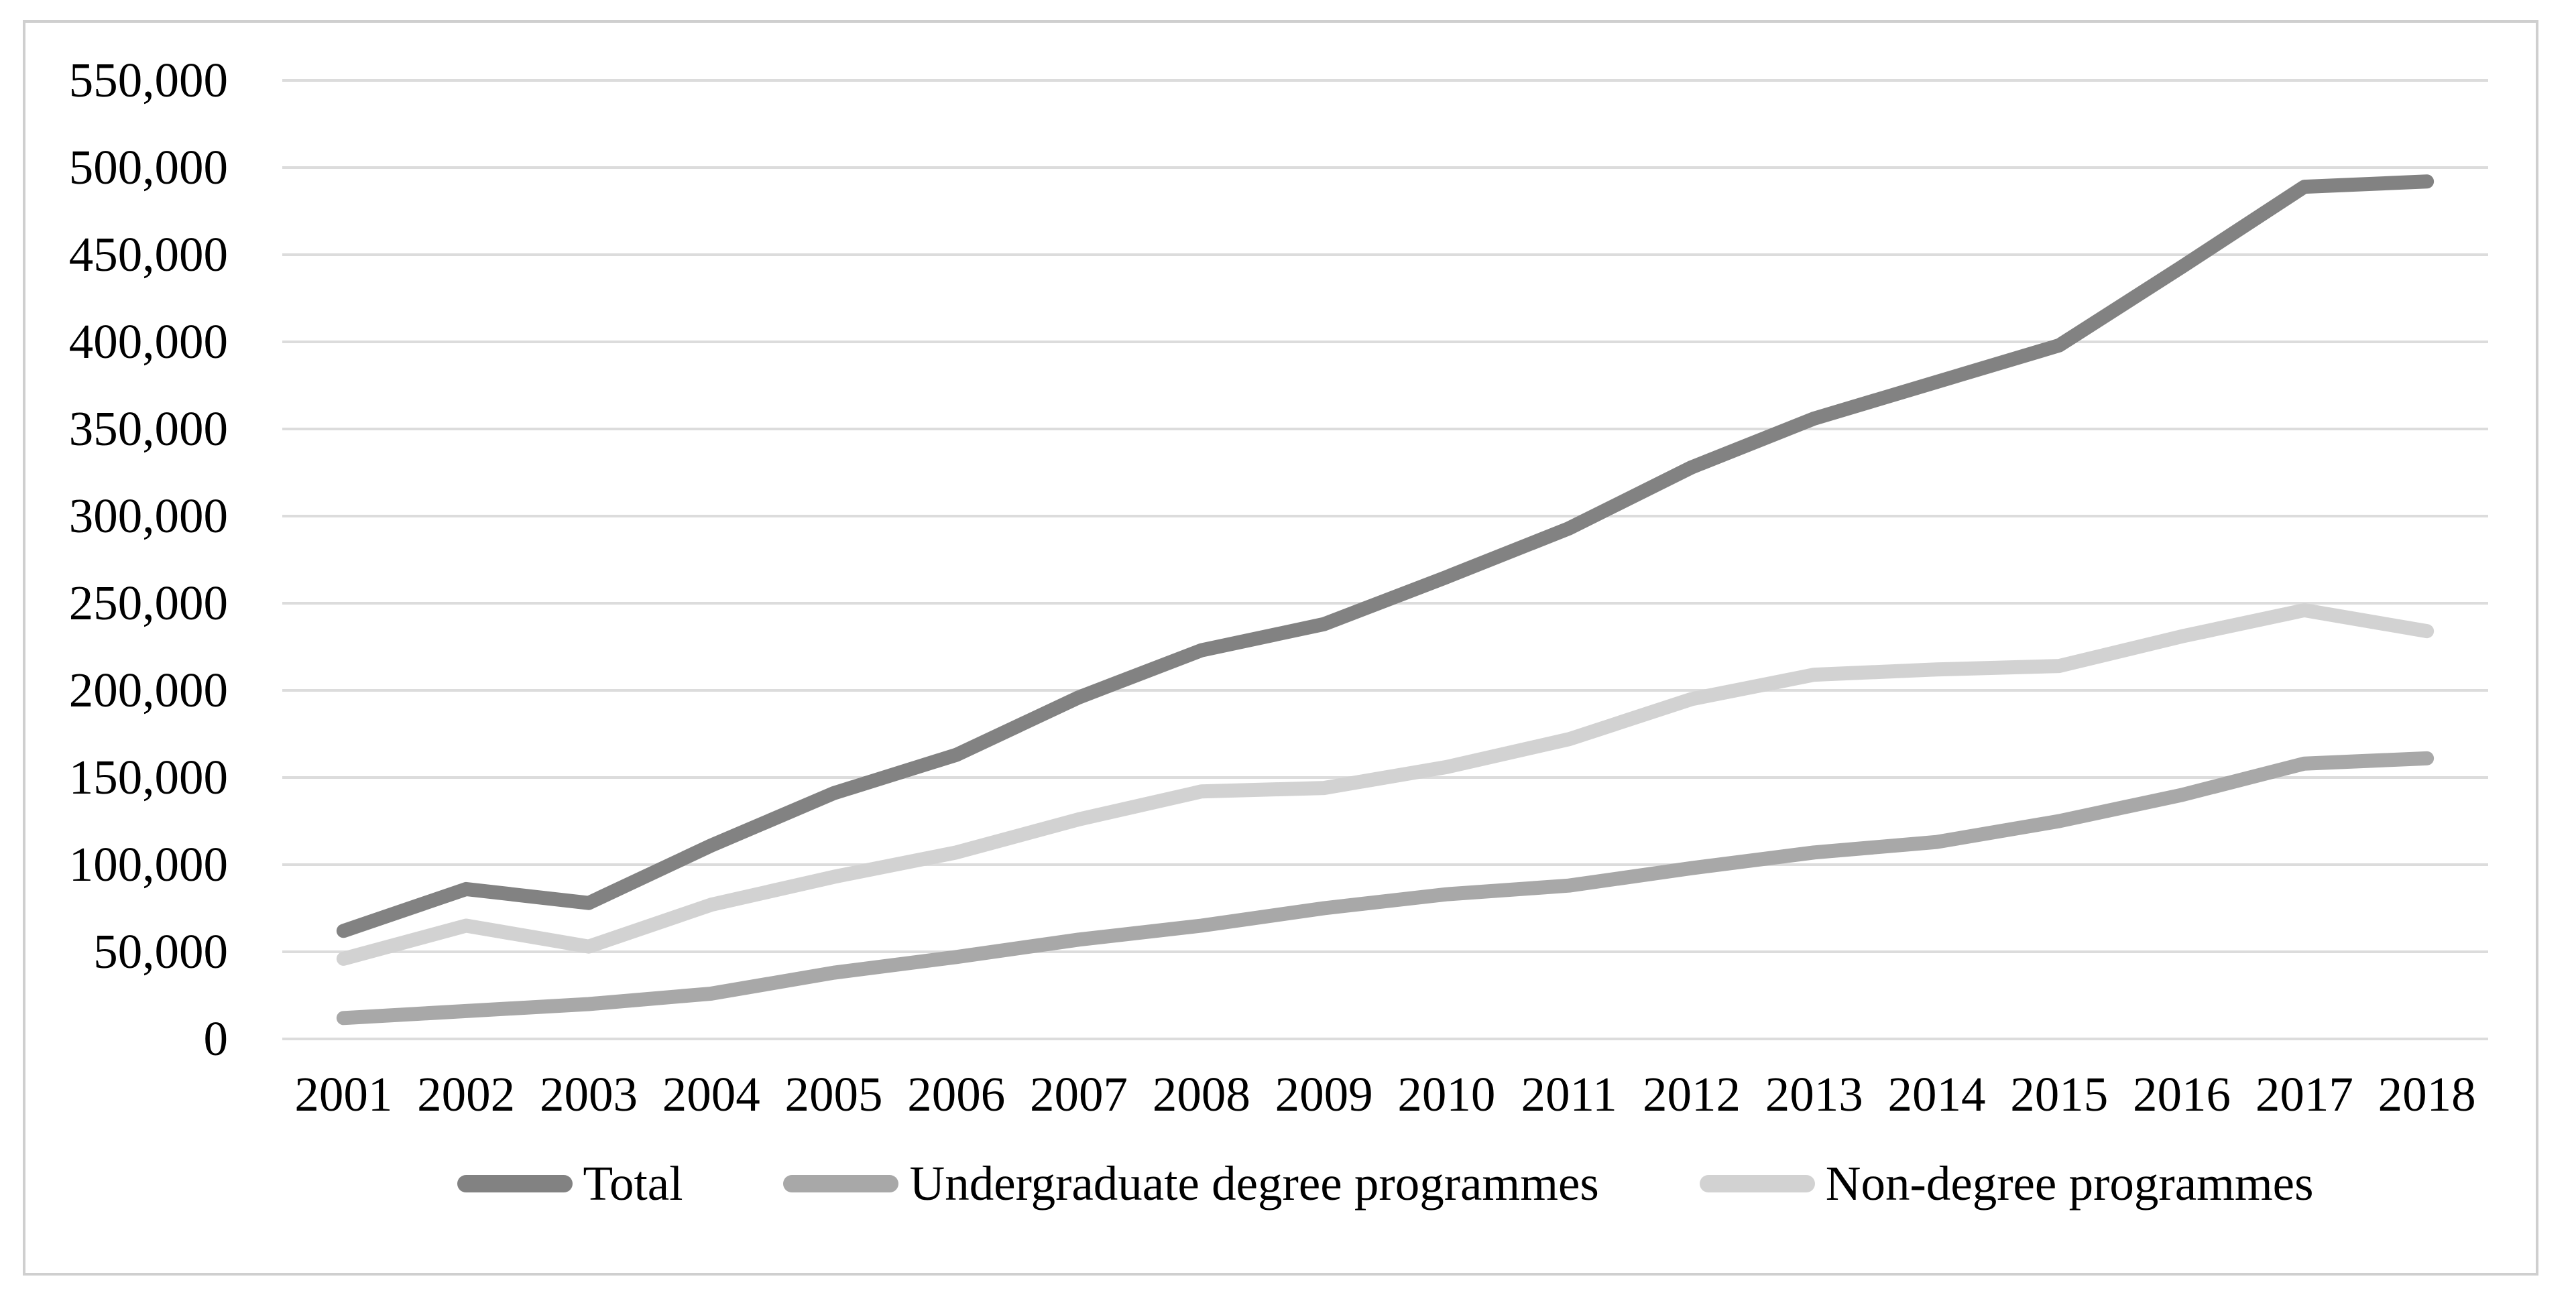 The height and width of the screenshot is (1299, 2576). What do you see at coordinates (148, 864) in the screenshot?
I see `y-tick-label: 100,000` at bounding box center [148, 864].